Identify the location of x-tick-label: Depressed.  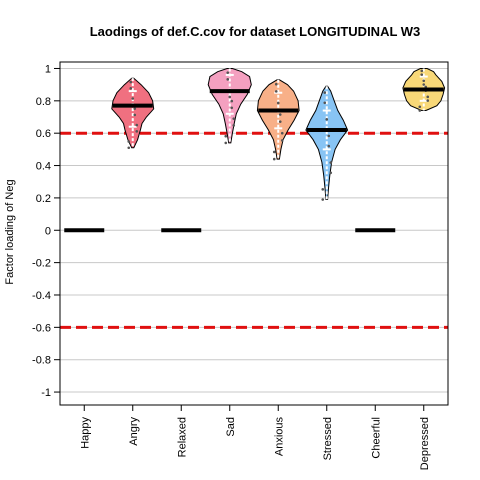
(425, 443).